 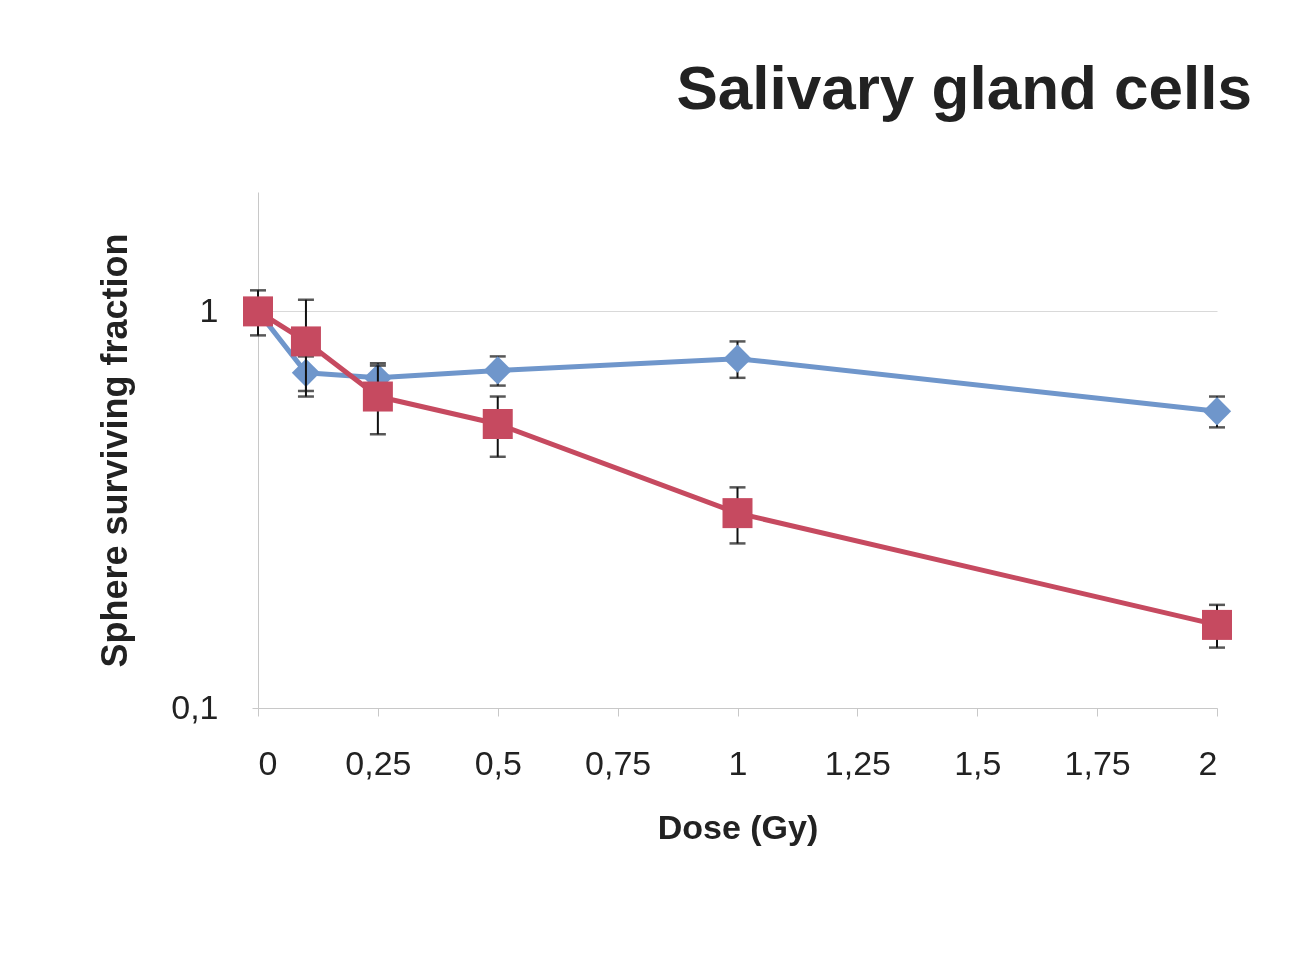 I want to click on x-axis-title: Dose (Gy), so click(x=738, y=826).